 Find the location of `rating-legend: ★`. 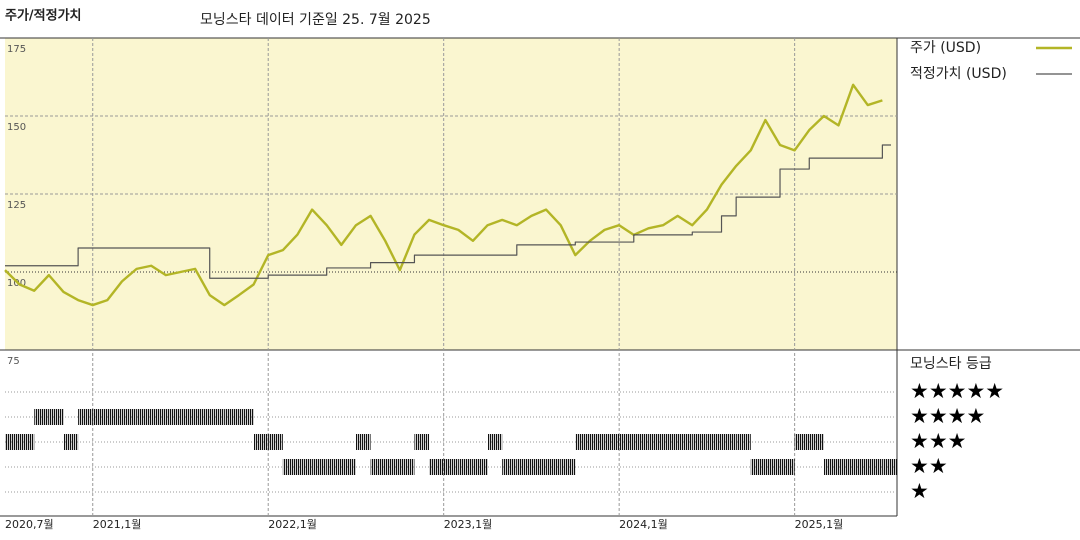

rating-legend: ★ is located at coordinates (919, 491).